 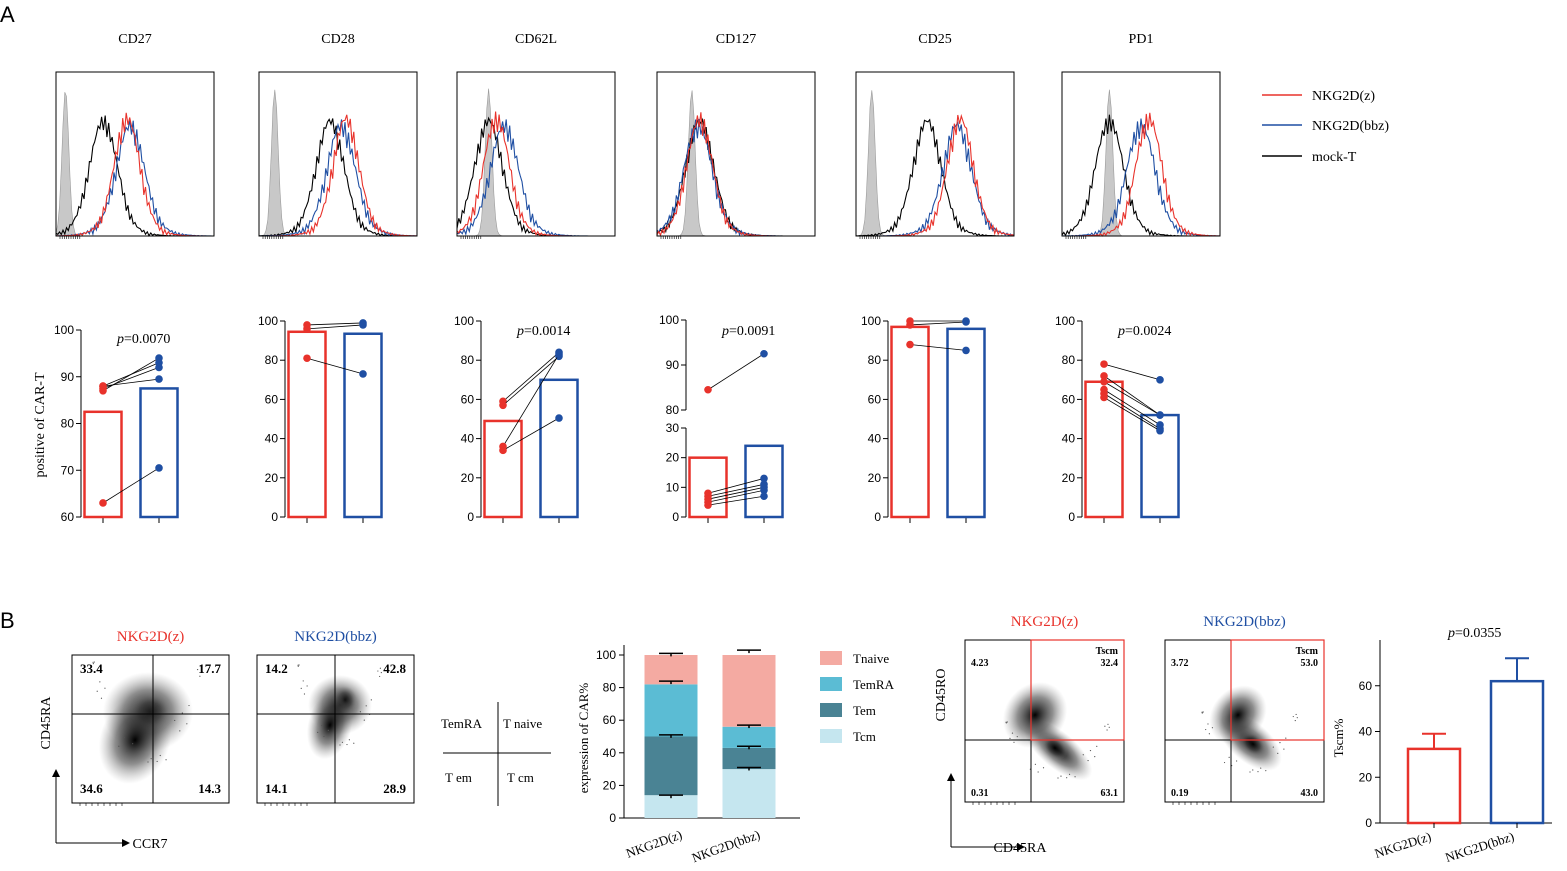 I want to click on p-value-text: =0.0091, so click(x=752, y=331).